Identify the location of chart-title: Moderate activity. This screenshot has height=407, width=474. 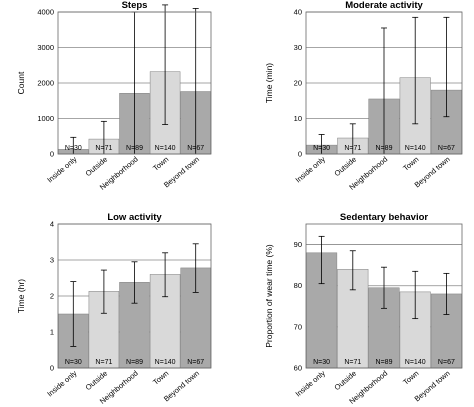
(384, 5).